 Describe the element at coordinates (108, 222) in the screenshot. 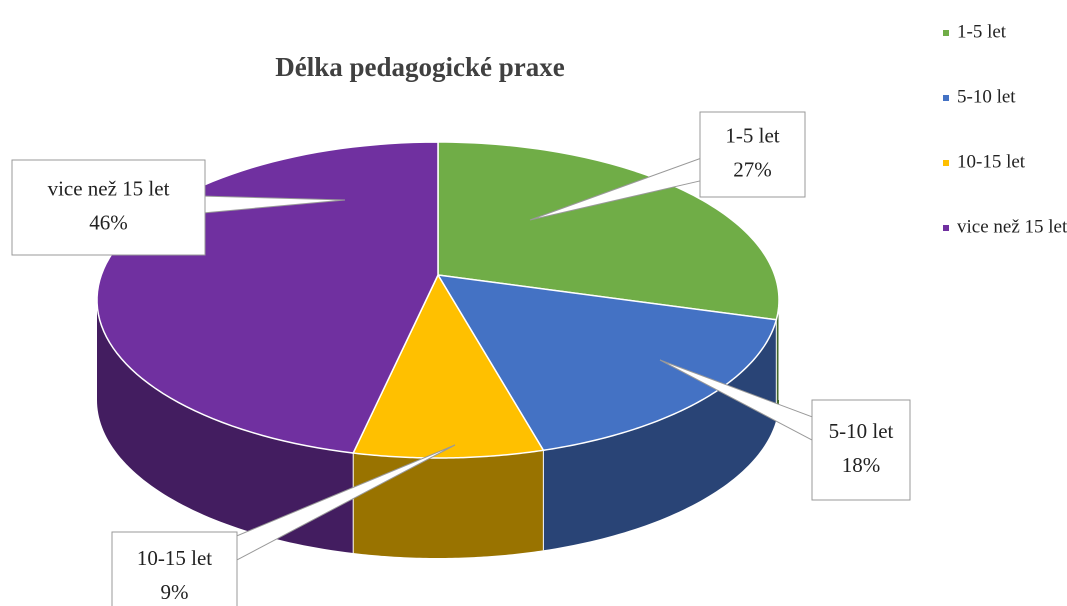

I see `data-label-value: 46%` at that location.